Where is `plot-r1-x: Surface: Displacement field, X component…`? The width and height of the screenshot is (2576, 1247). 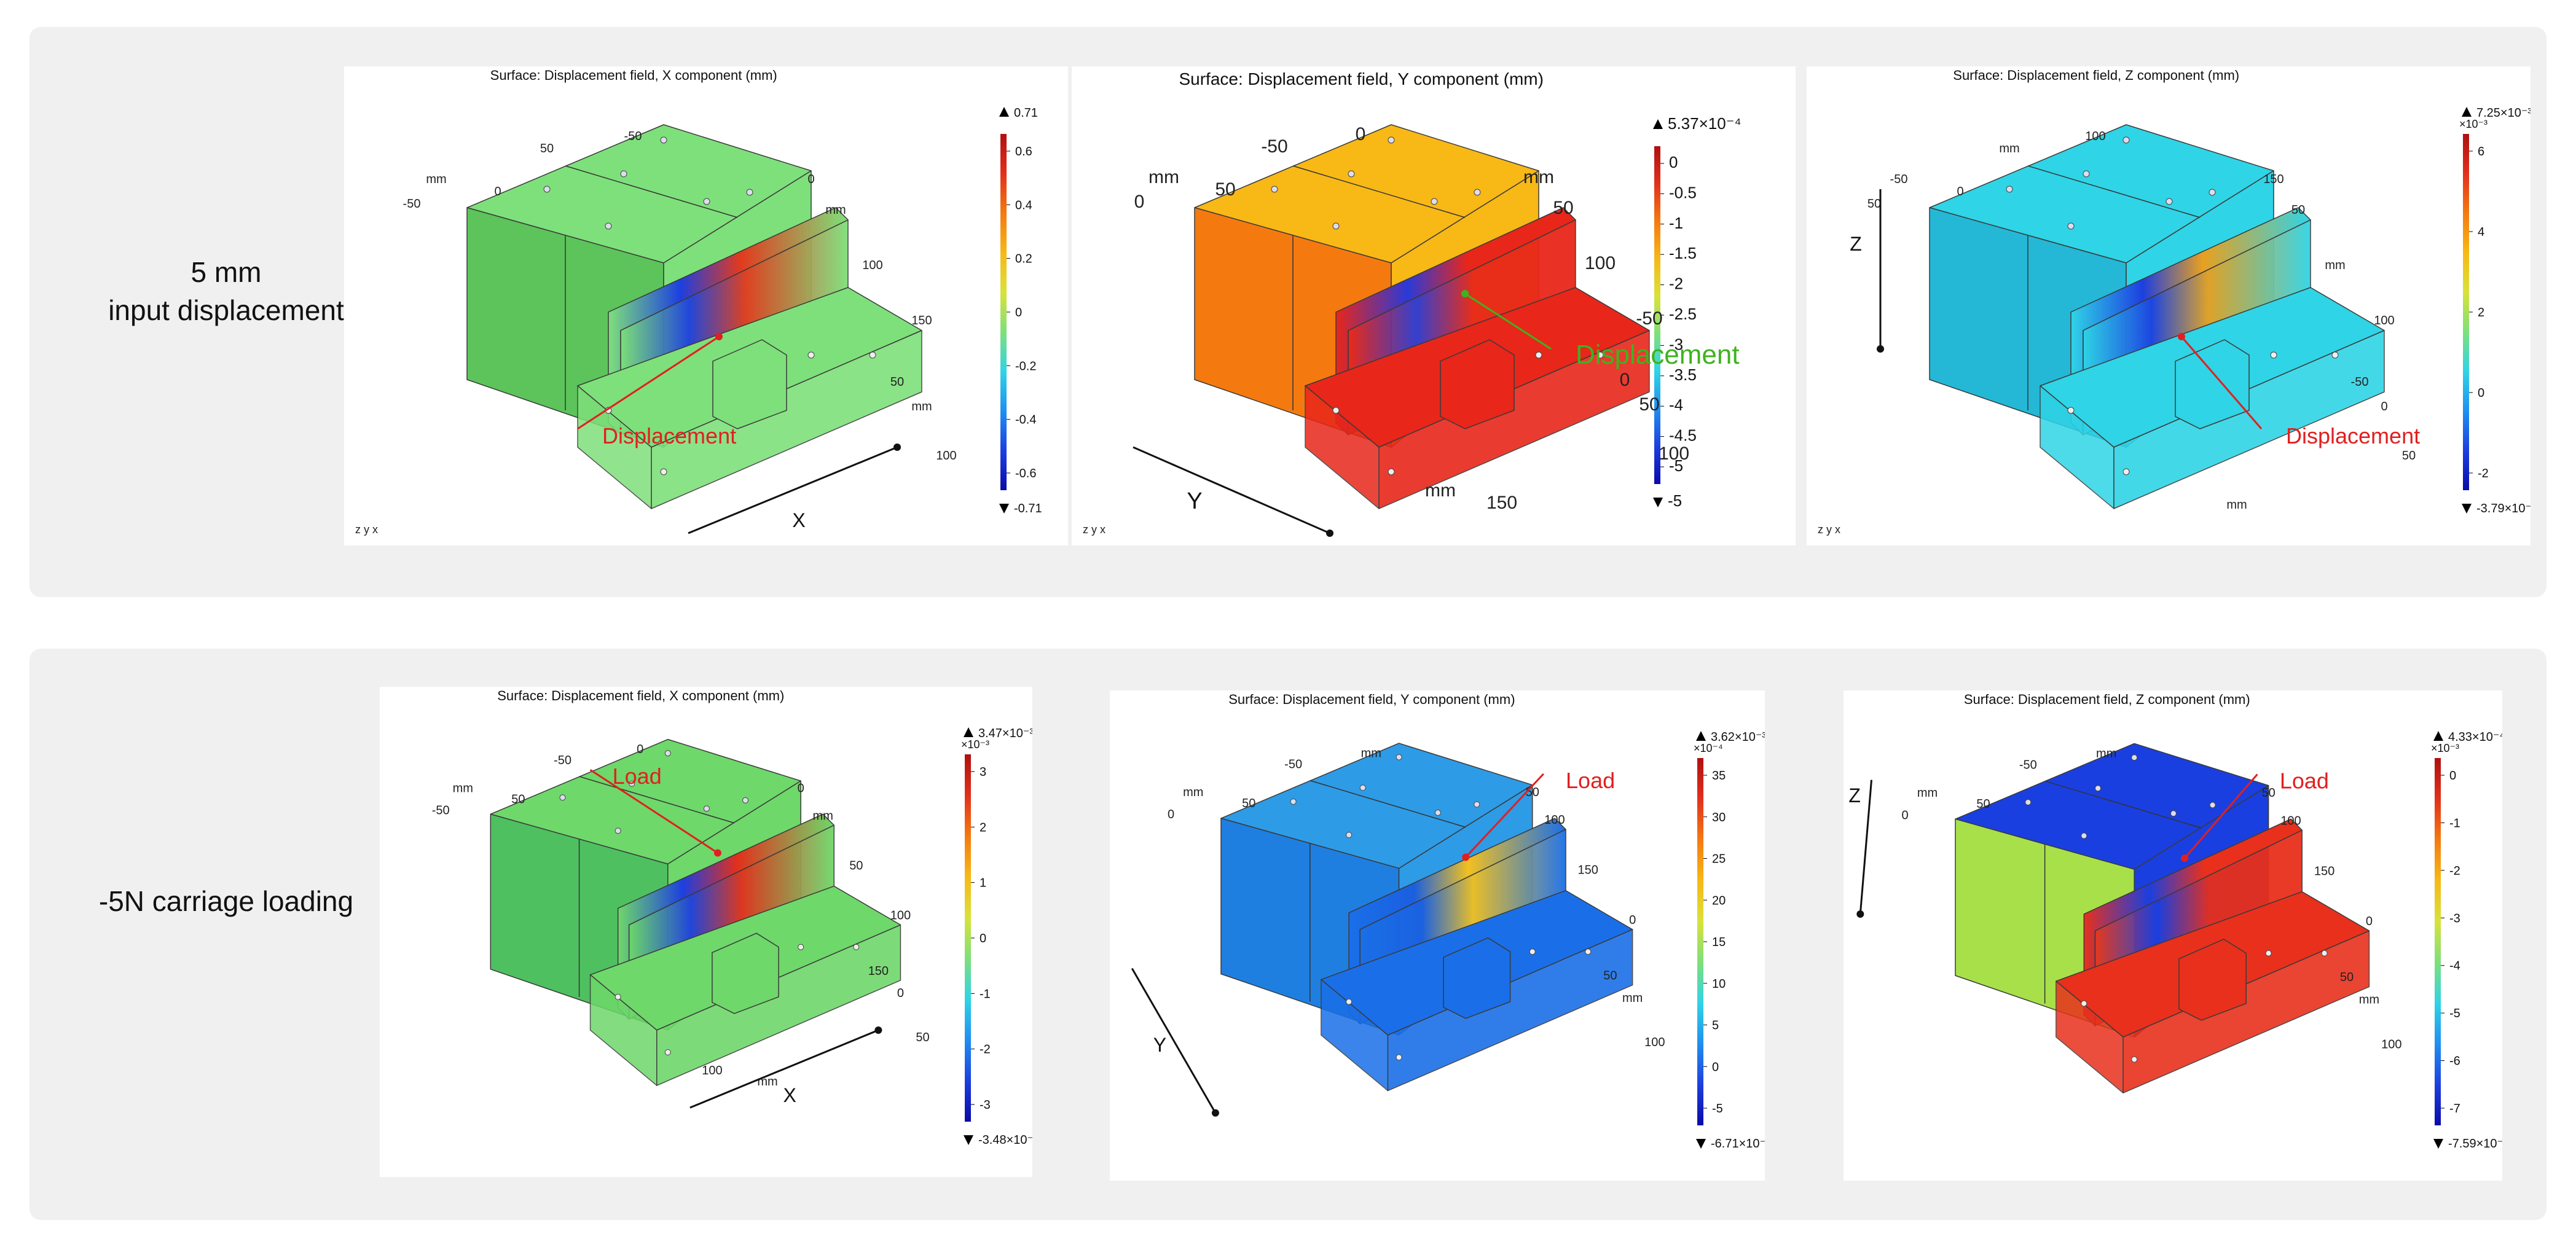
plot-r1-x: Surface: Displacement field, X component… is located at coordinates (706, 305).